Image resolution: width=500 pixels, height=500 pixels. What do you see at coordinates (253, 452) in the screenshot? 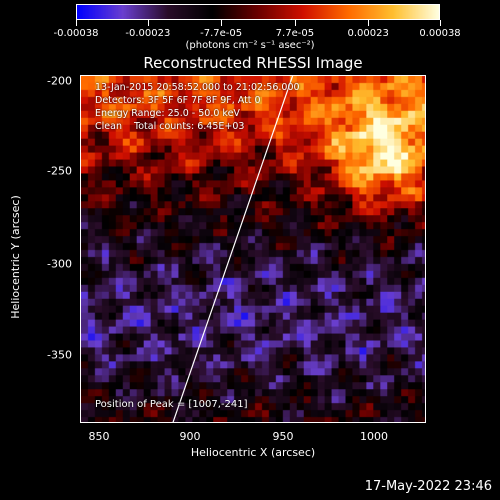
I see `x-axis-label: Heliocentric X (arcsec)` at bounding box center [253, 452].